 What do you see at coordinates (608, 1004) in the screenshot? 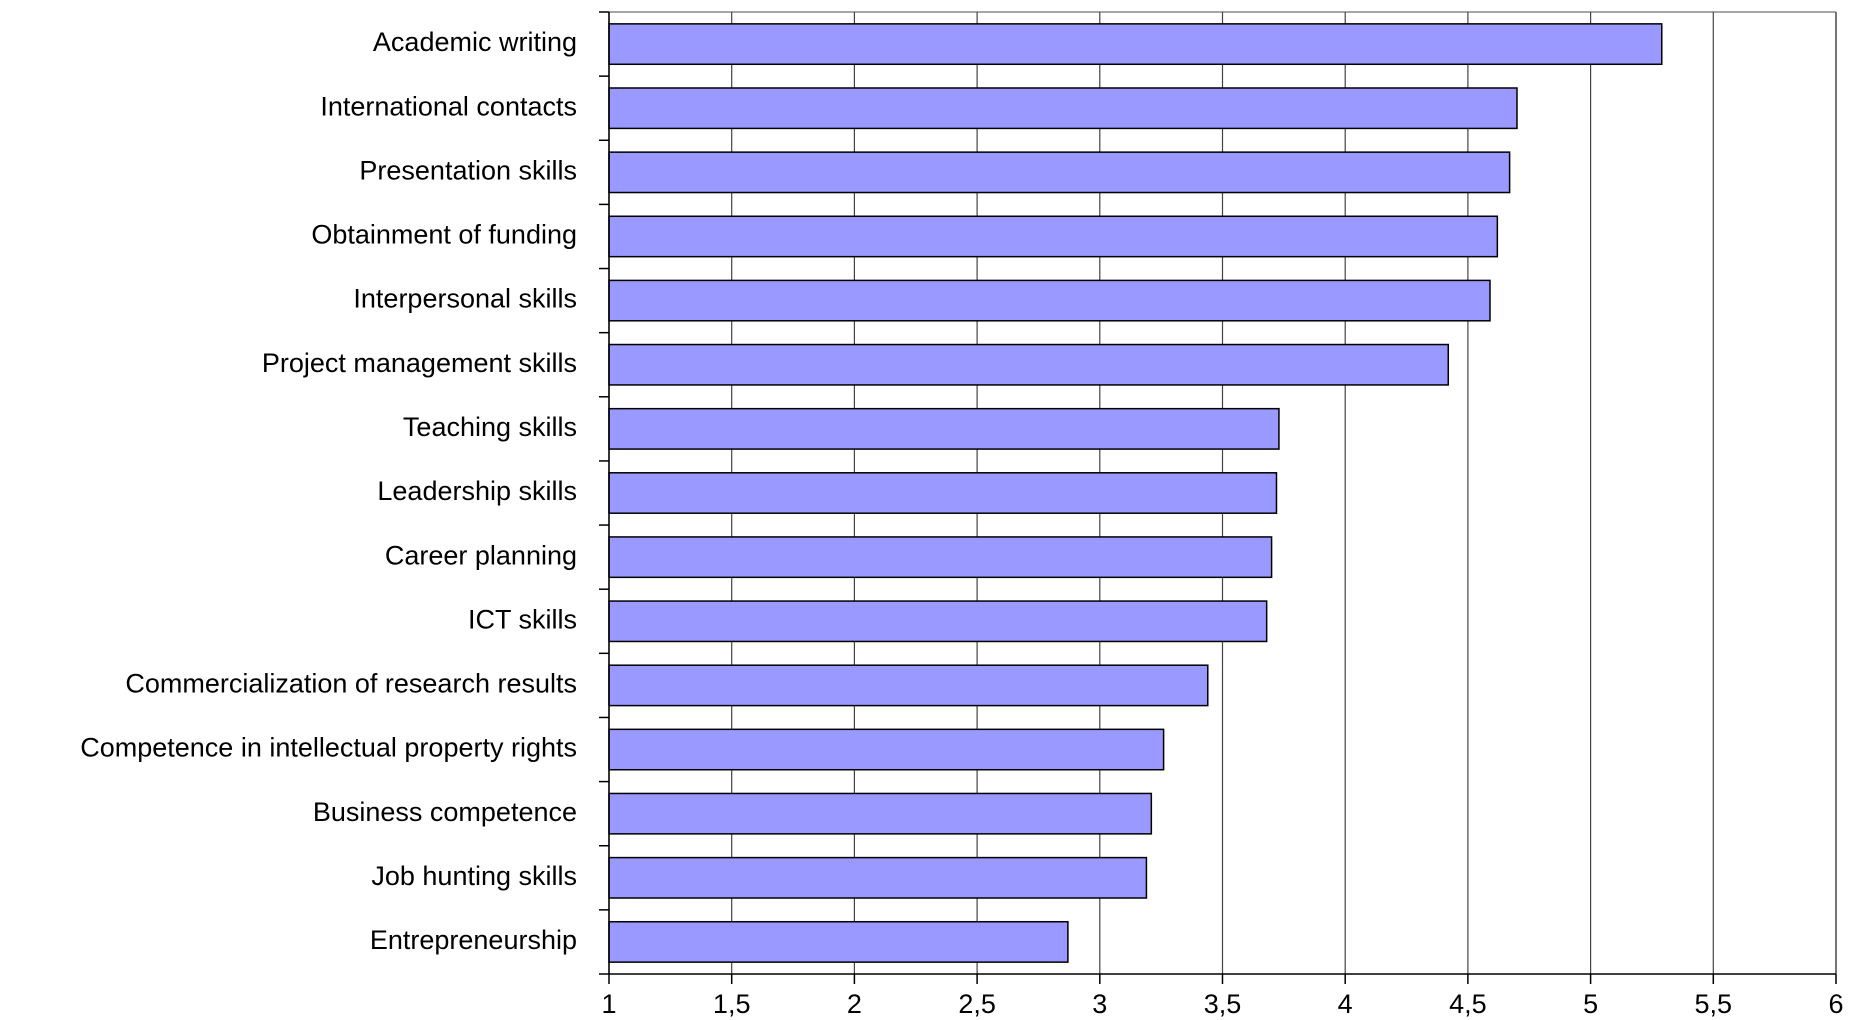
I see `x-tick-label: 1` at bounding box center [608, 1004].